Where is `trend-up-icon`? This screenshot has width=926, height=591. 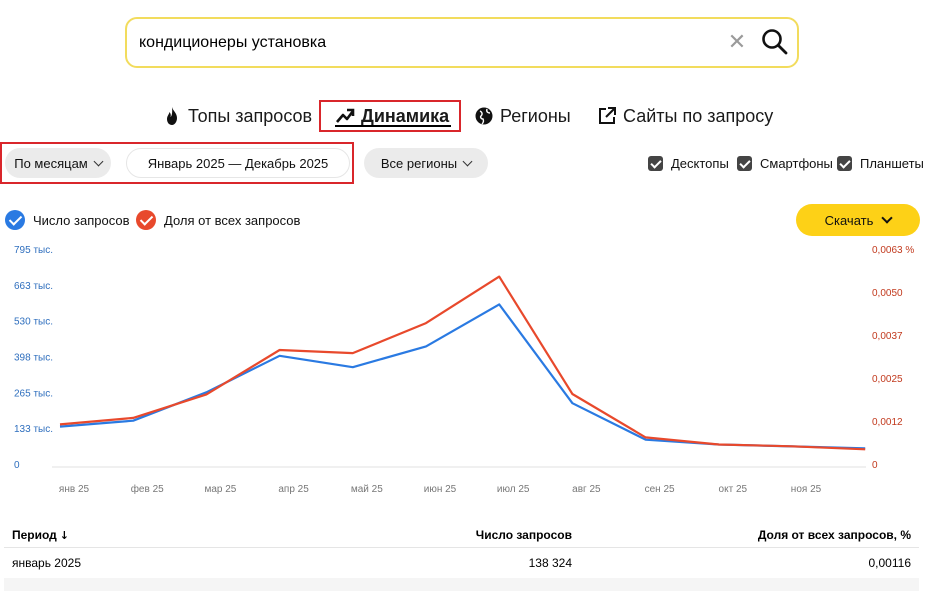
trend-up-icon is located at coordinates (345, 115).